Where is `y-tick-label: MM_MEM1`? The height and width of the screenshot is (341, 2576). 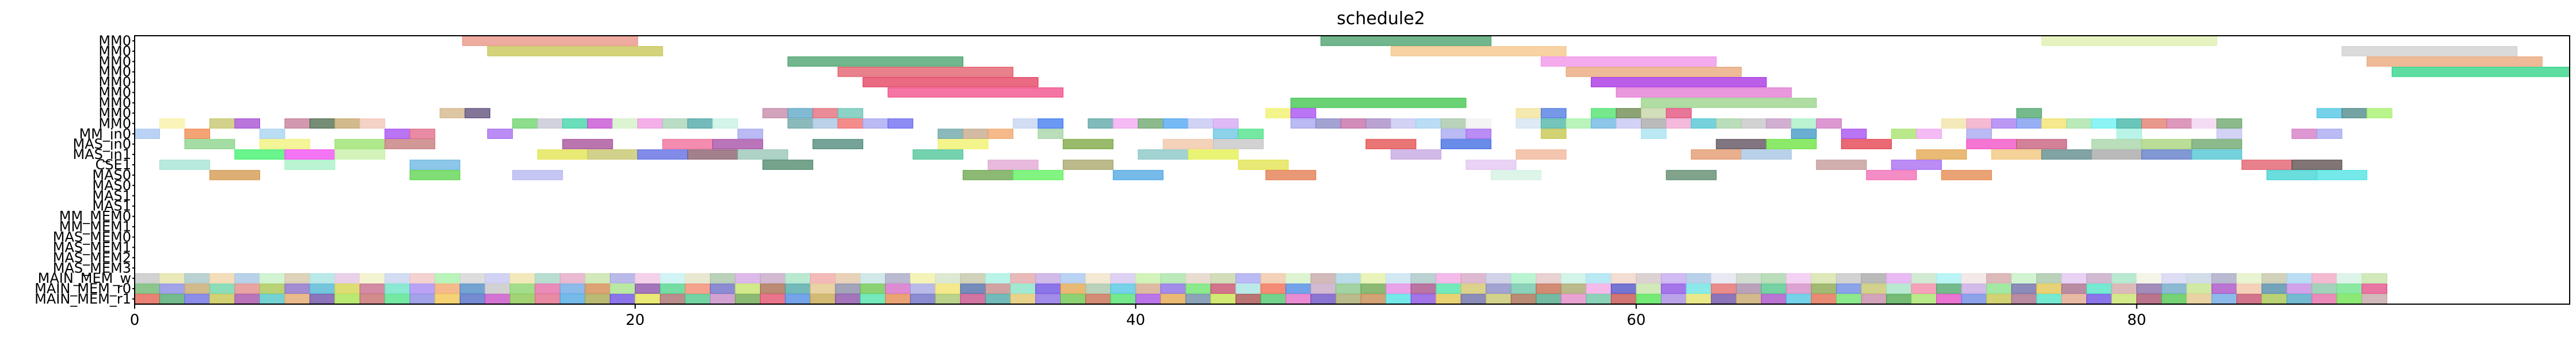 y-tick-label: MM_MEM1 is located at coordinates (95, 227).